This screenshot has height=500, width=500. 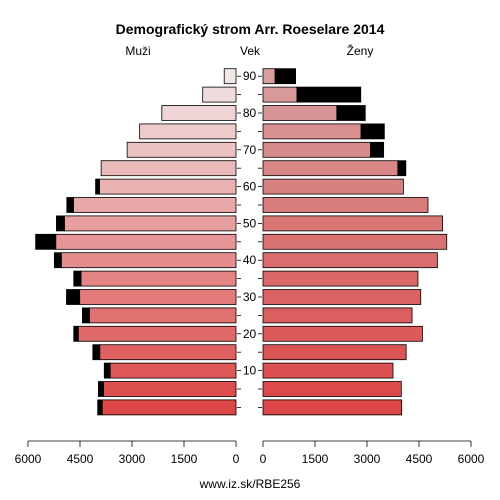 What do you see at coordinates (250, 260) in the screenshot?
I see `age-tick-label: 40` at bounding box center [250, 260].